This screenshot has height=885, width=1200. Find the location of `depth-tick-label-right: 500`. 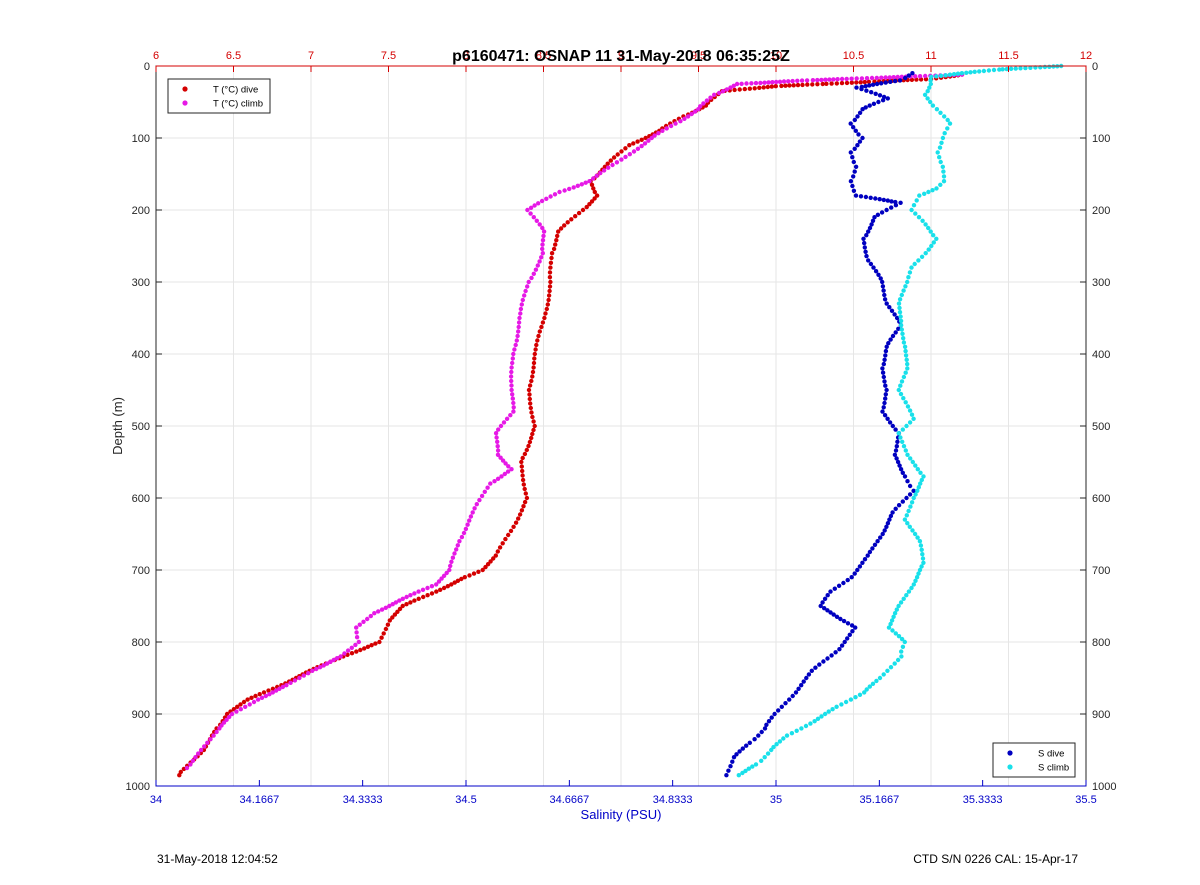

depth-tick-label-right: 500 is located at coordinates (1101, 427).